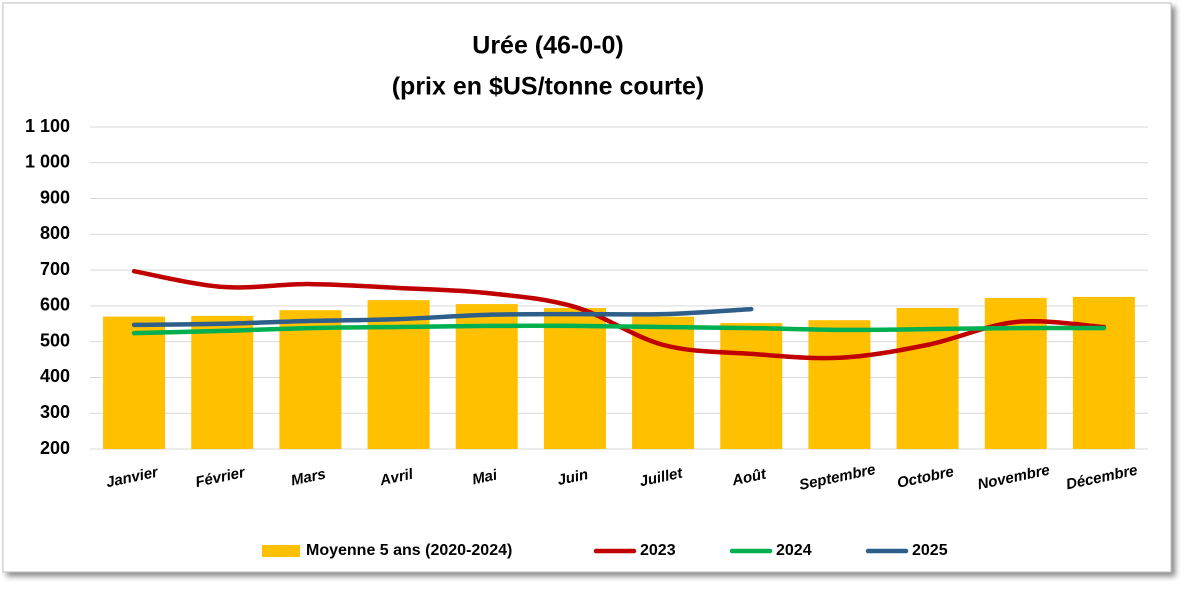  Describe the element at coordinates (409, 550) in the screenshot. I see `legend-label: Moyenne 5 ans (2020-2024)` at that location.